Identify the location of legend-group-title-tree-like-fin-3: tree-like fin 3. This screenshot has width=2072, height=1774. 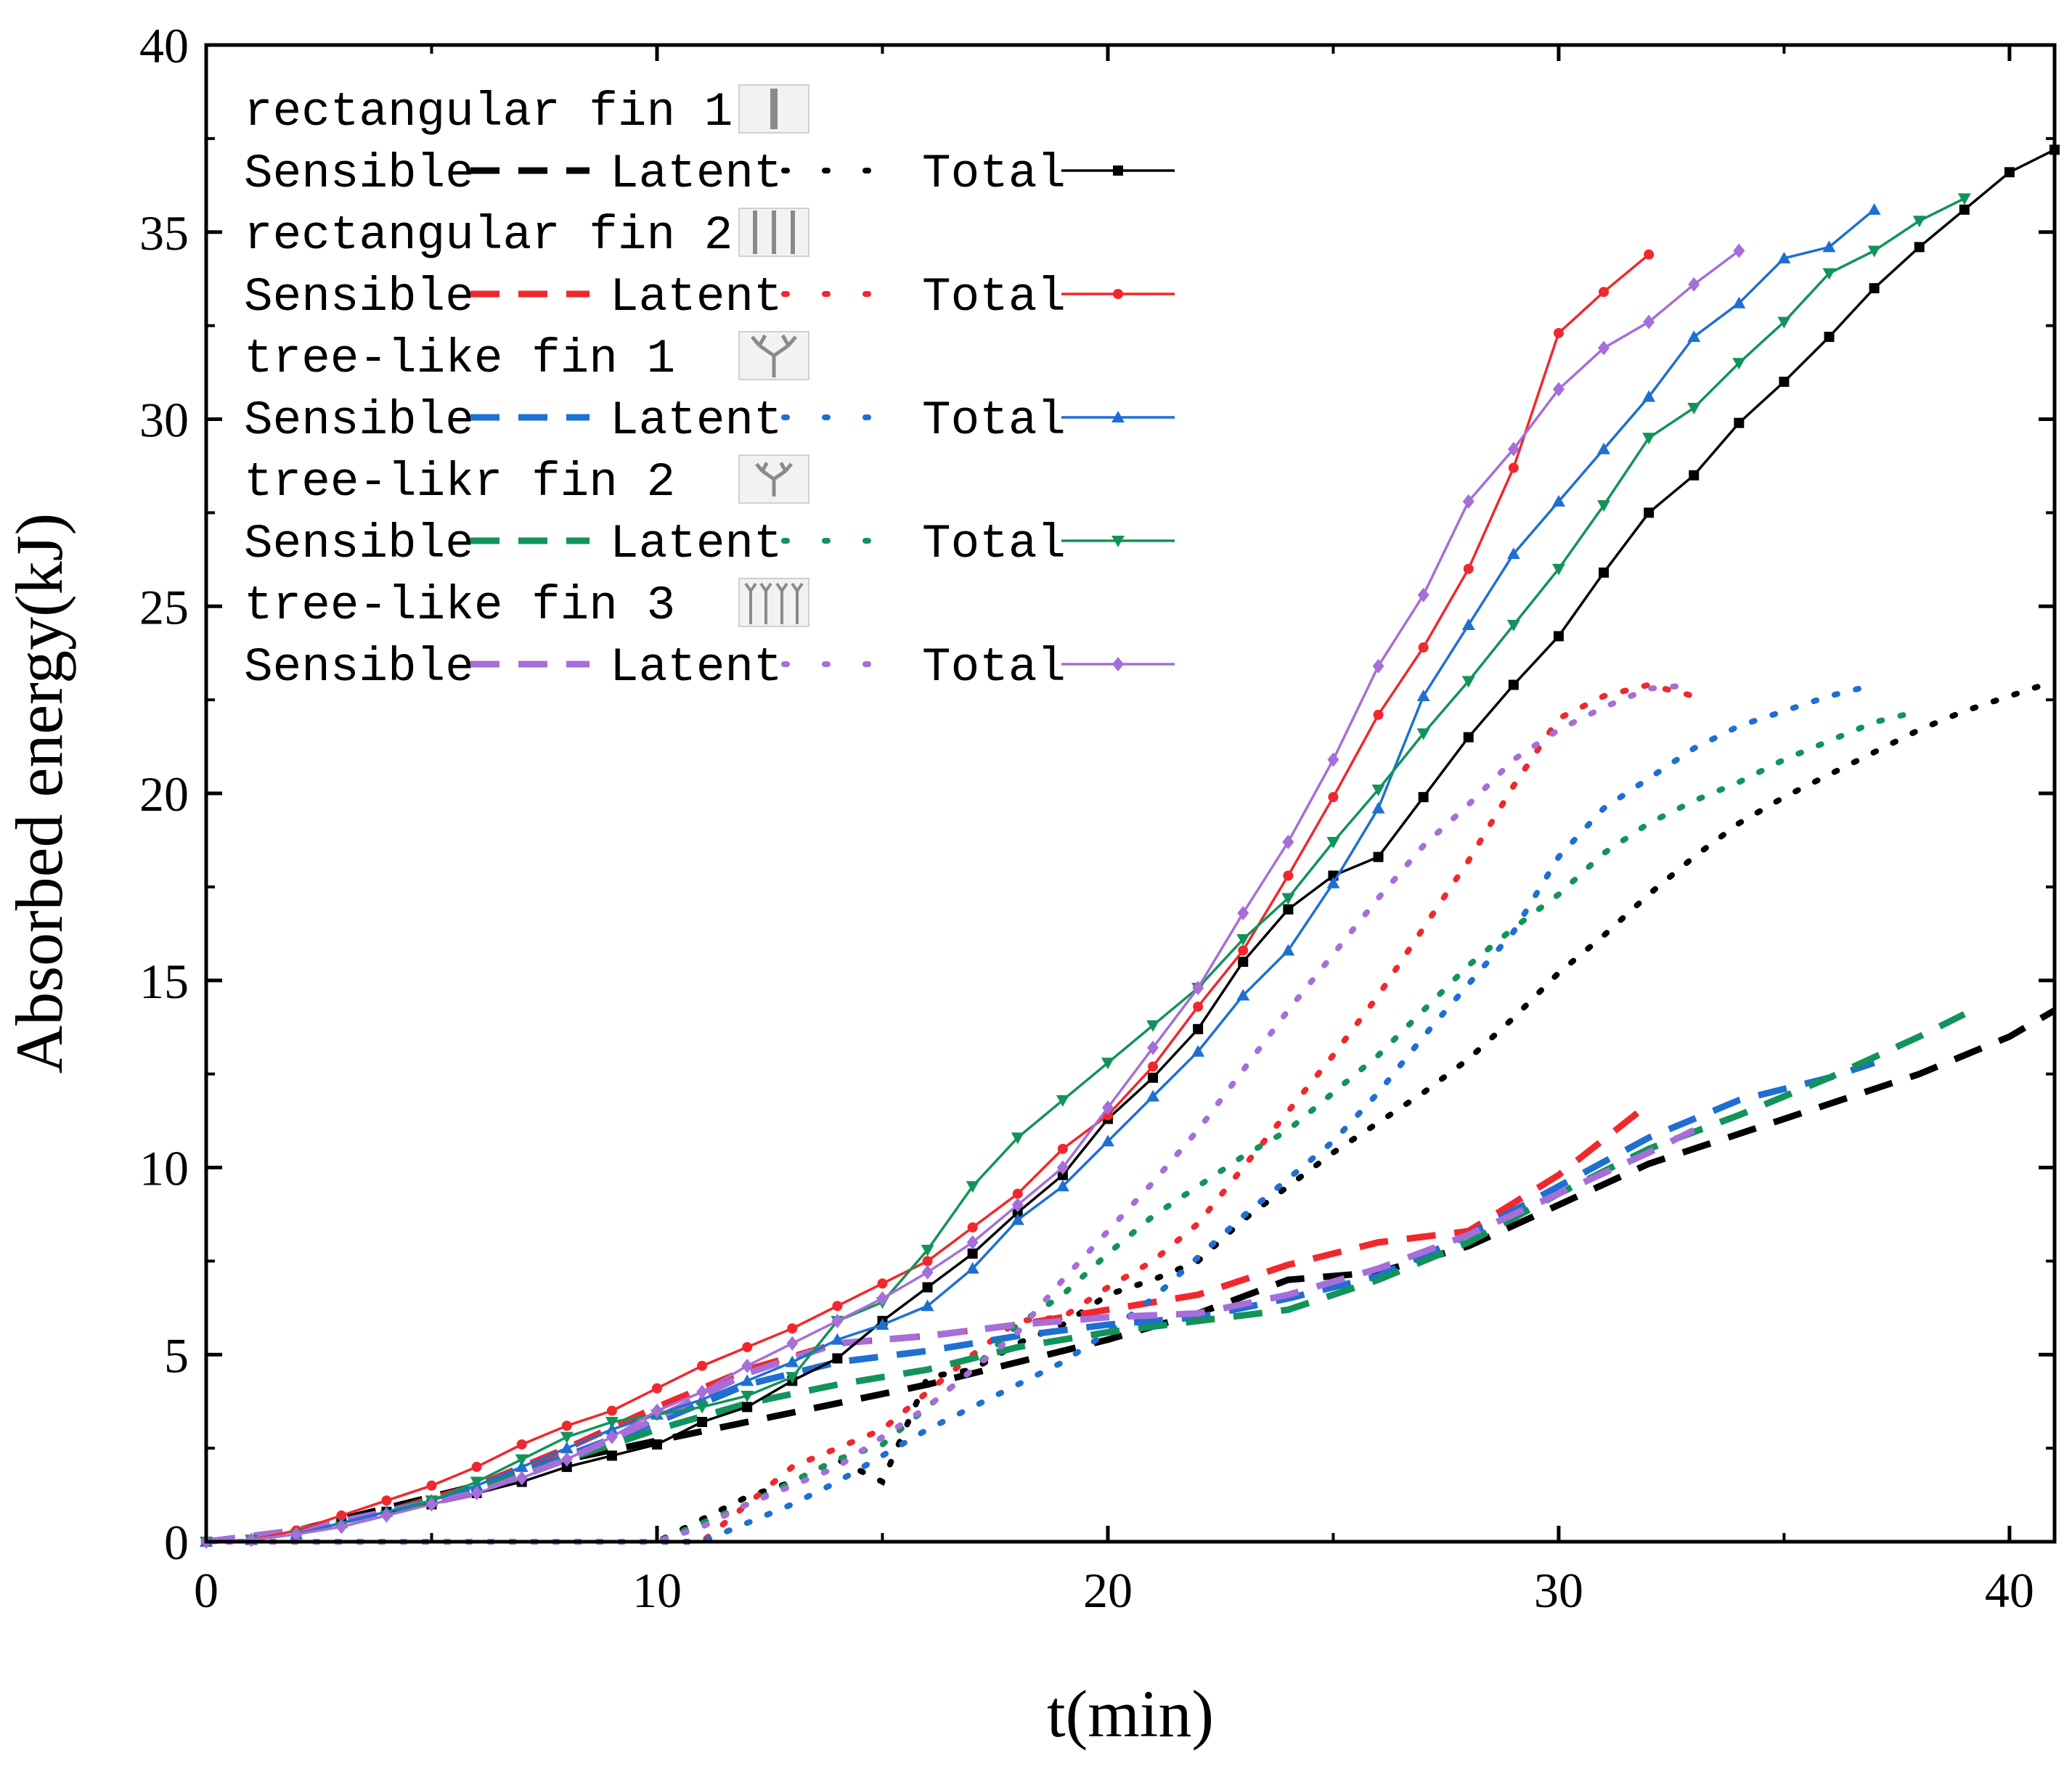
(459, 606).